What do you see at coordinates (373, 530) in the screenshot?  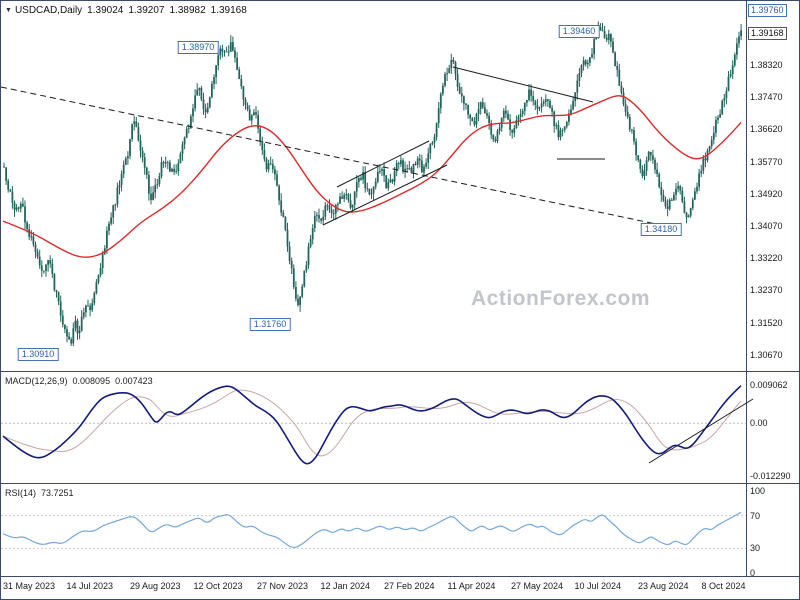 I see `rsi-line` at bounding box center [373, 530].